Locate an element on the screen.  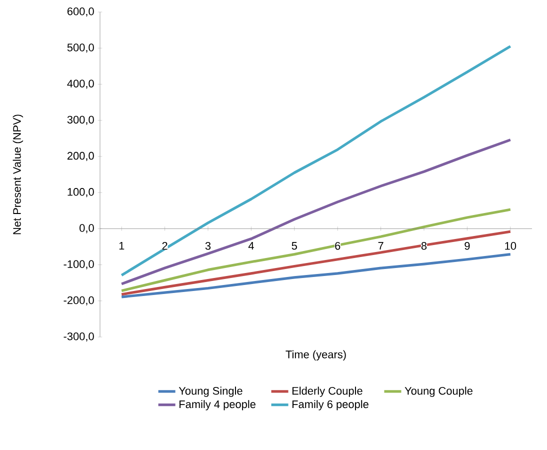
y-tick-label: 100,0 is located at coordinates (81, 193).